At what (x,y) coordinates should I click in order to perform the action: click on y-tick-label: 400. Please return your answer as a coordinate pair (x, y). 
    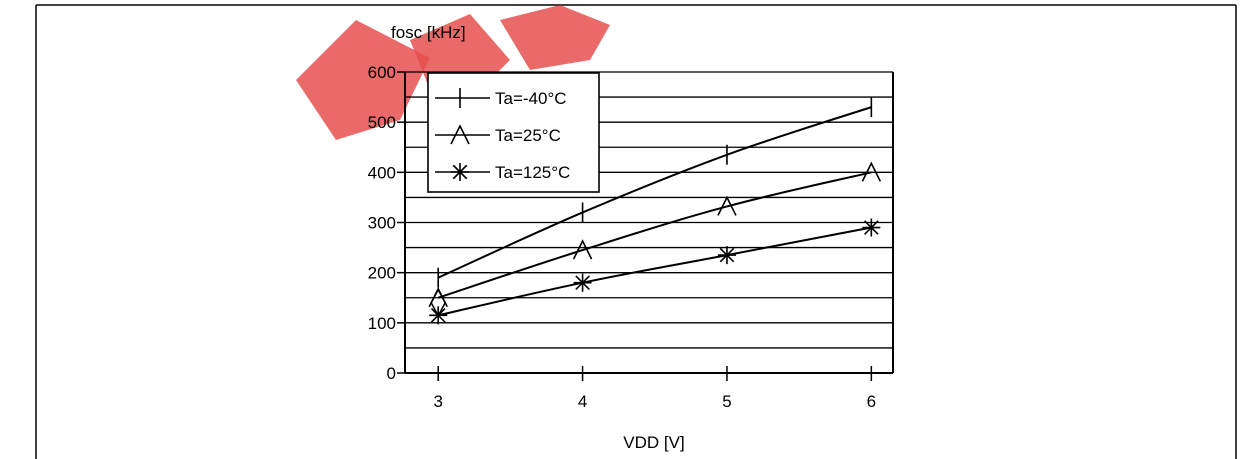
    Looking at the image, I should click on (382, 172).